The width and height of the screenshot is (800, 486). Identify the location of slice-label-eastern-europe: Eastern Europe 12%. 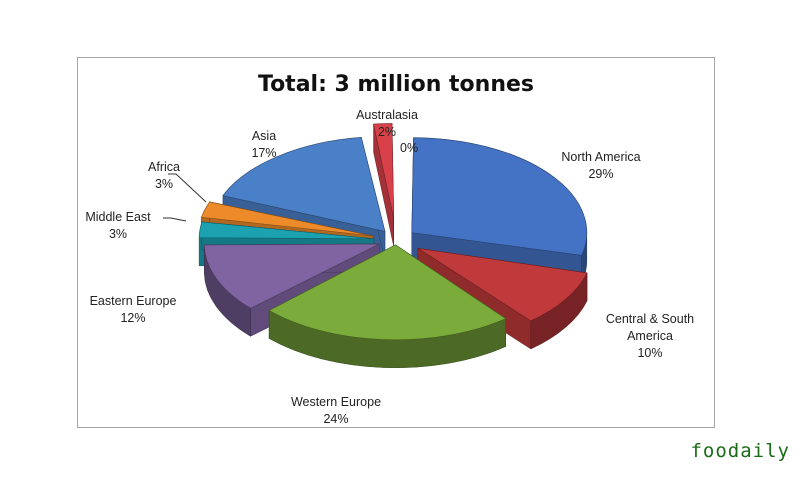
(133, 309).